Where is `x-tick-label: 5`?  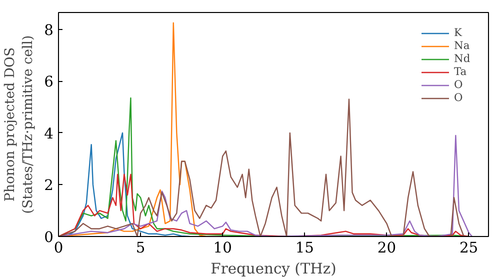 x-tick-label: 5 is located at coordinates (141, 248).